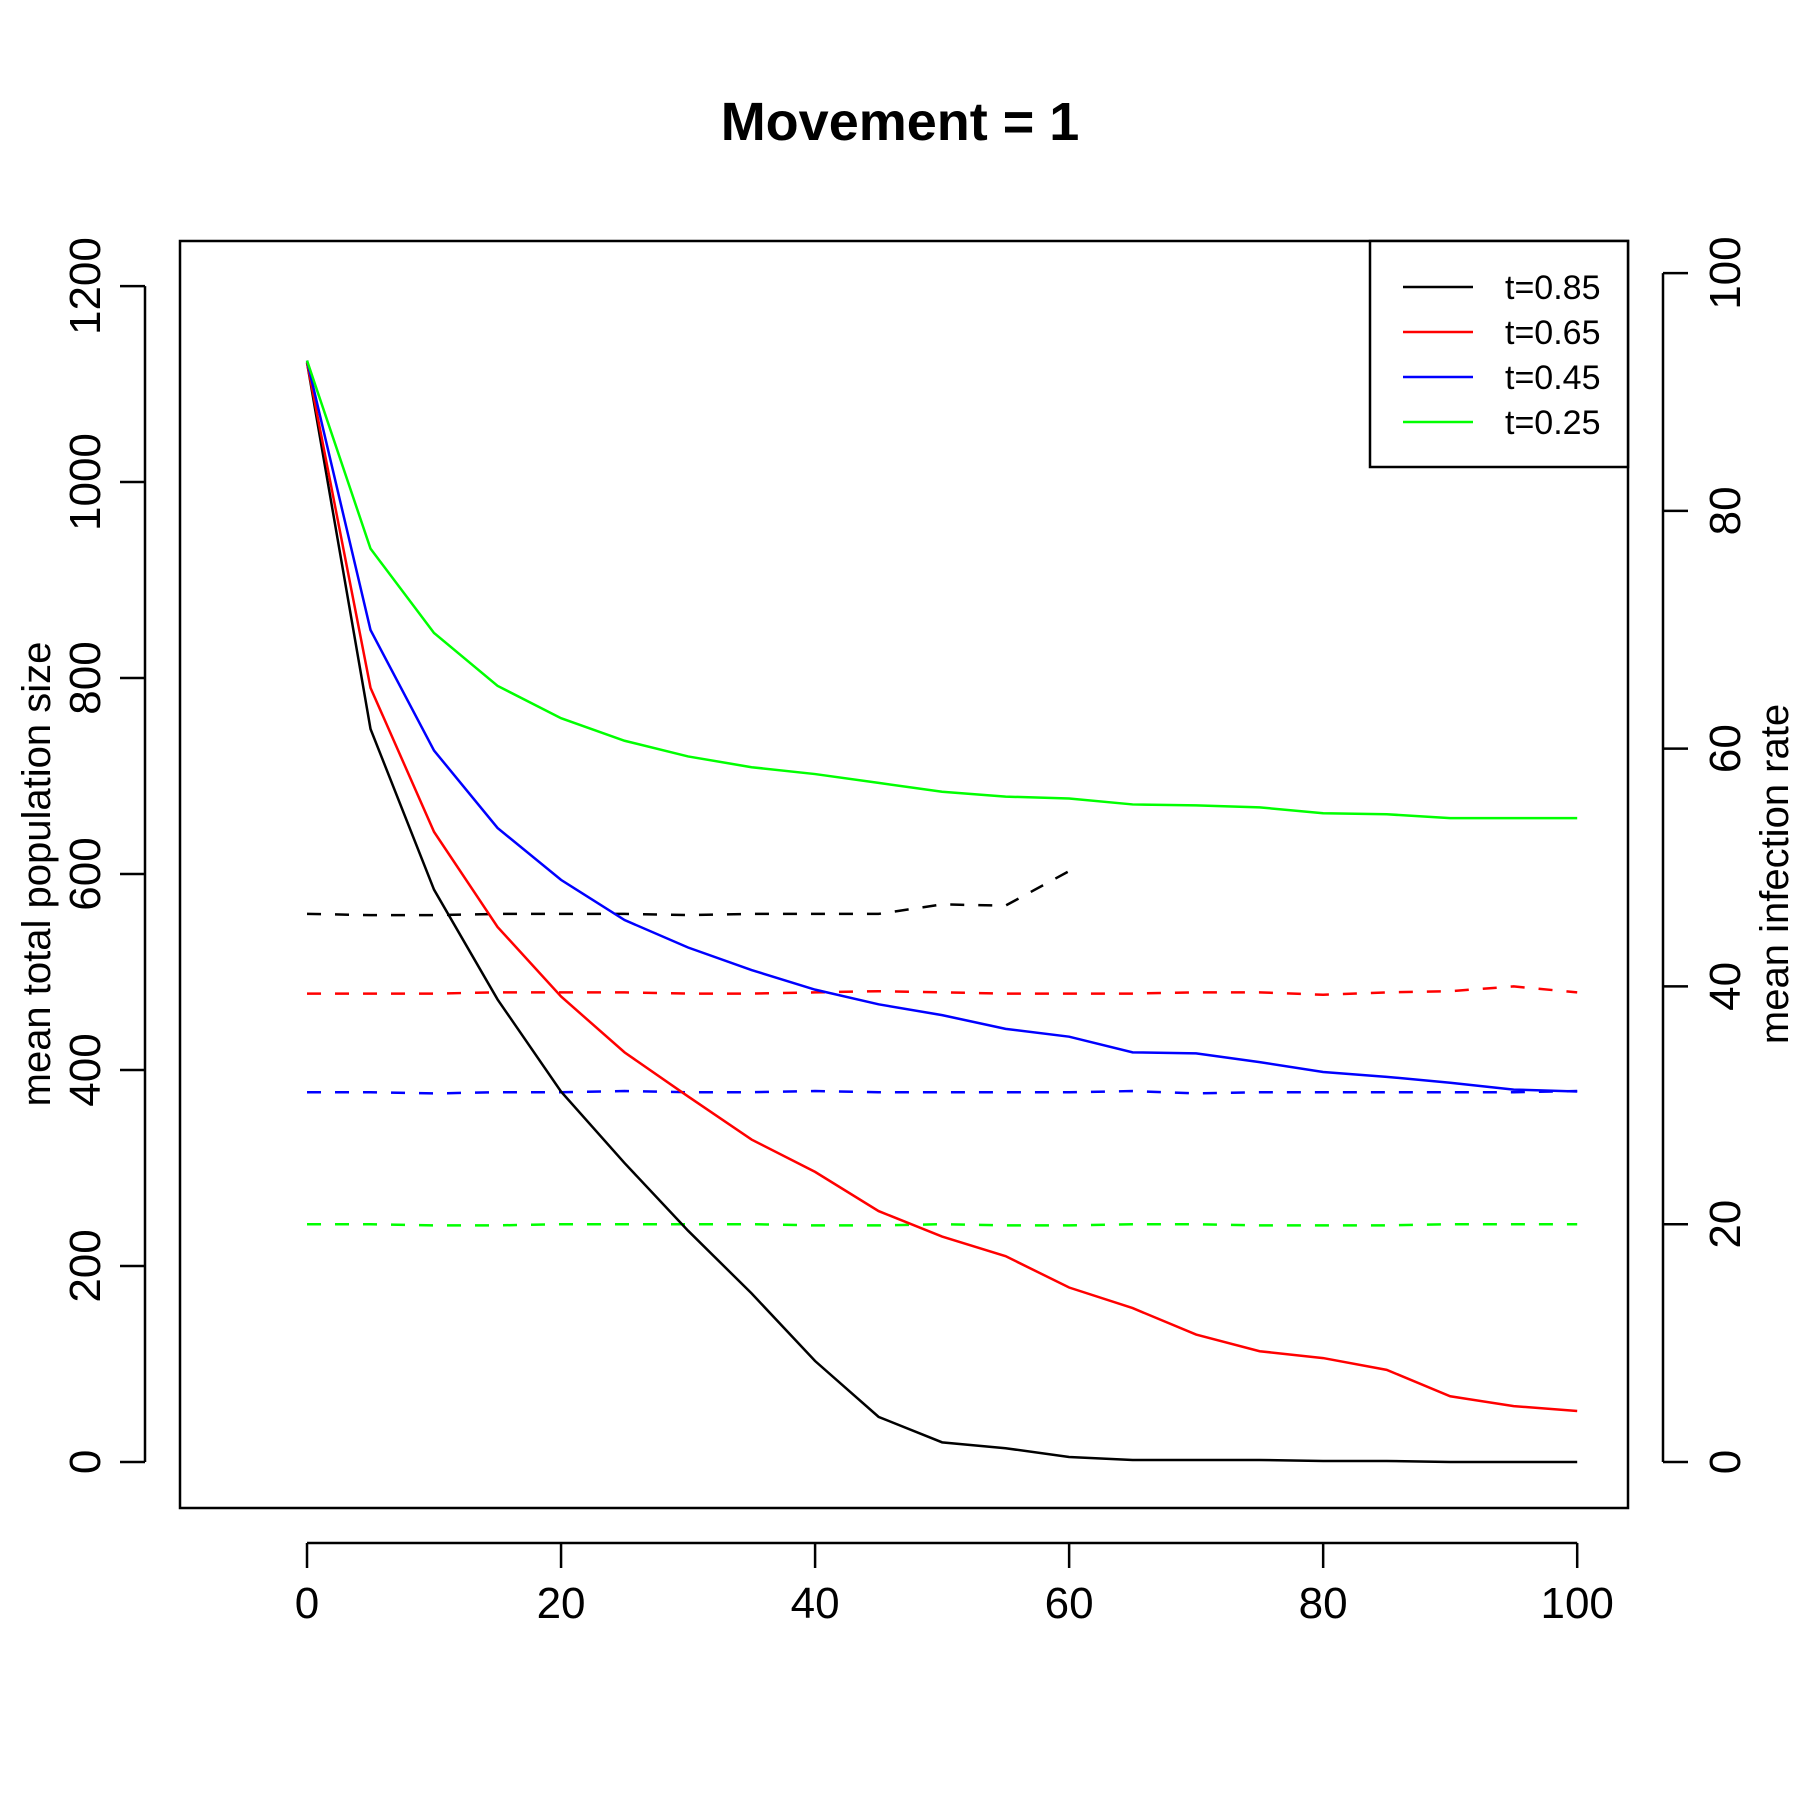 Image resolution: width=1800 pixels, height=1800 pixels. What do you see at coordinates (1725, 1462) in the screenshot?
I see `y2-tick-label: 0` at bounding box center [1725, 1462].